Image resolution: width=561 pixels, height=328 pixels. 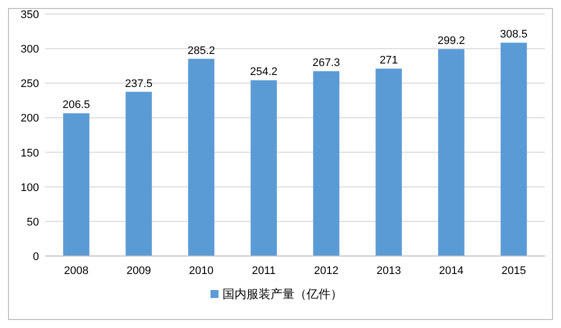 What do you see at coordinates (451, 41) in the screenshot?
I see `data-label: 299.2` at bounding box center [451, 41].